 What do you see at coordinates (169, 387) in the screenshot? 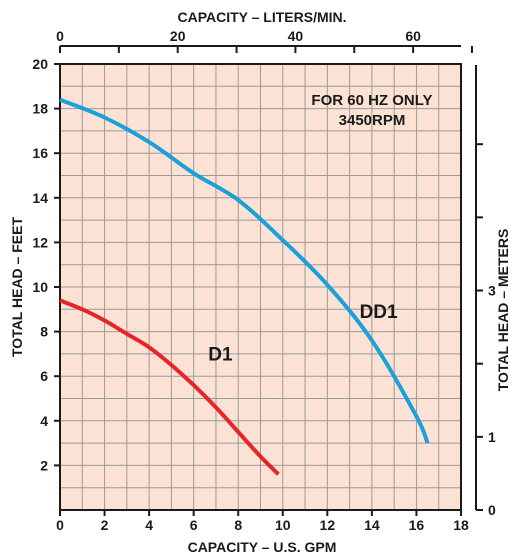
I see `series-line-d1` at bounding box center [169, 387].